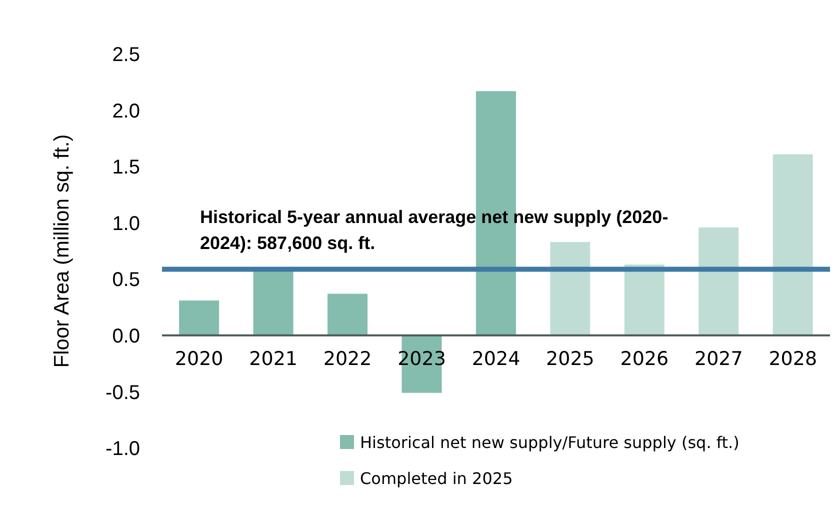  What do you see at coordinates (123, 449) in the screenshot?
I see `y-tick-label: -1.0` at bounding box center [123, 449].